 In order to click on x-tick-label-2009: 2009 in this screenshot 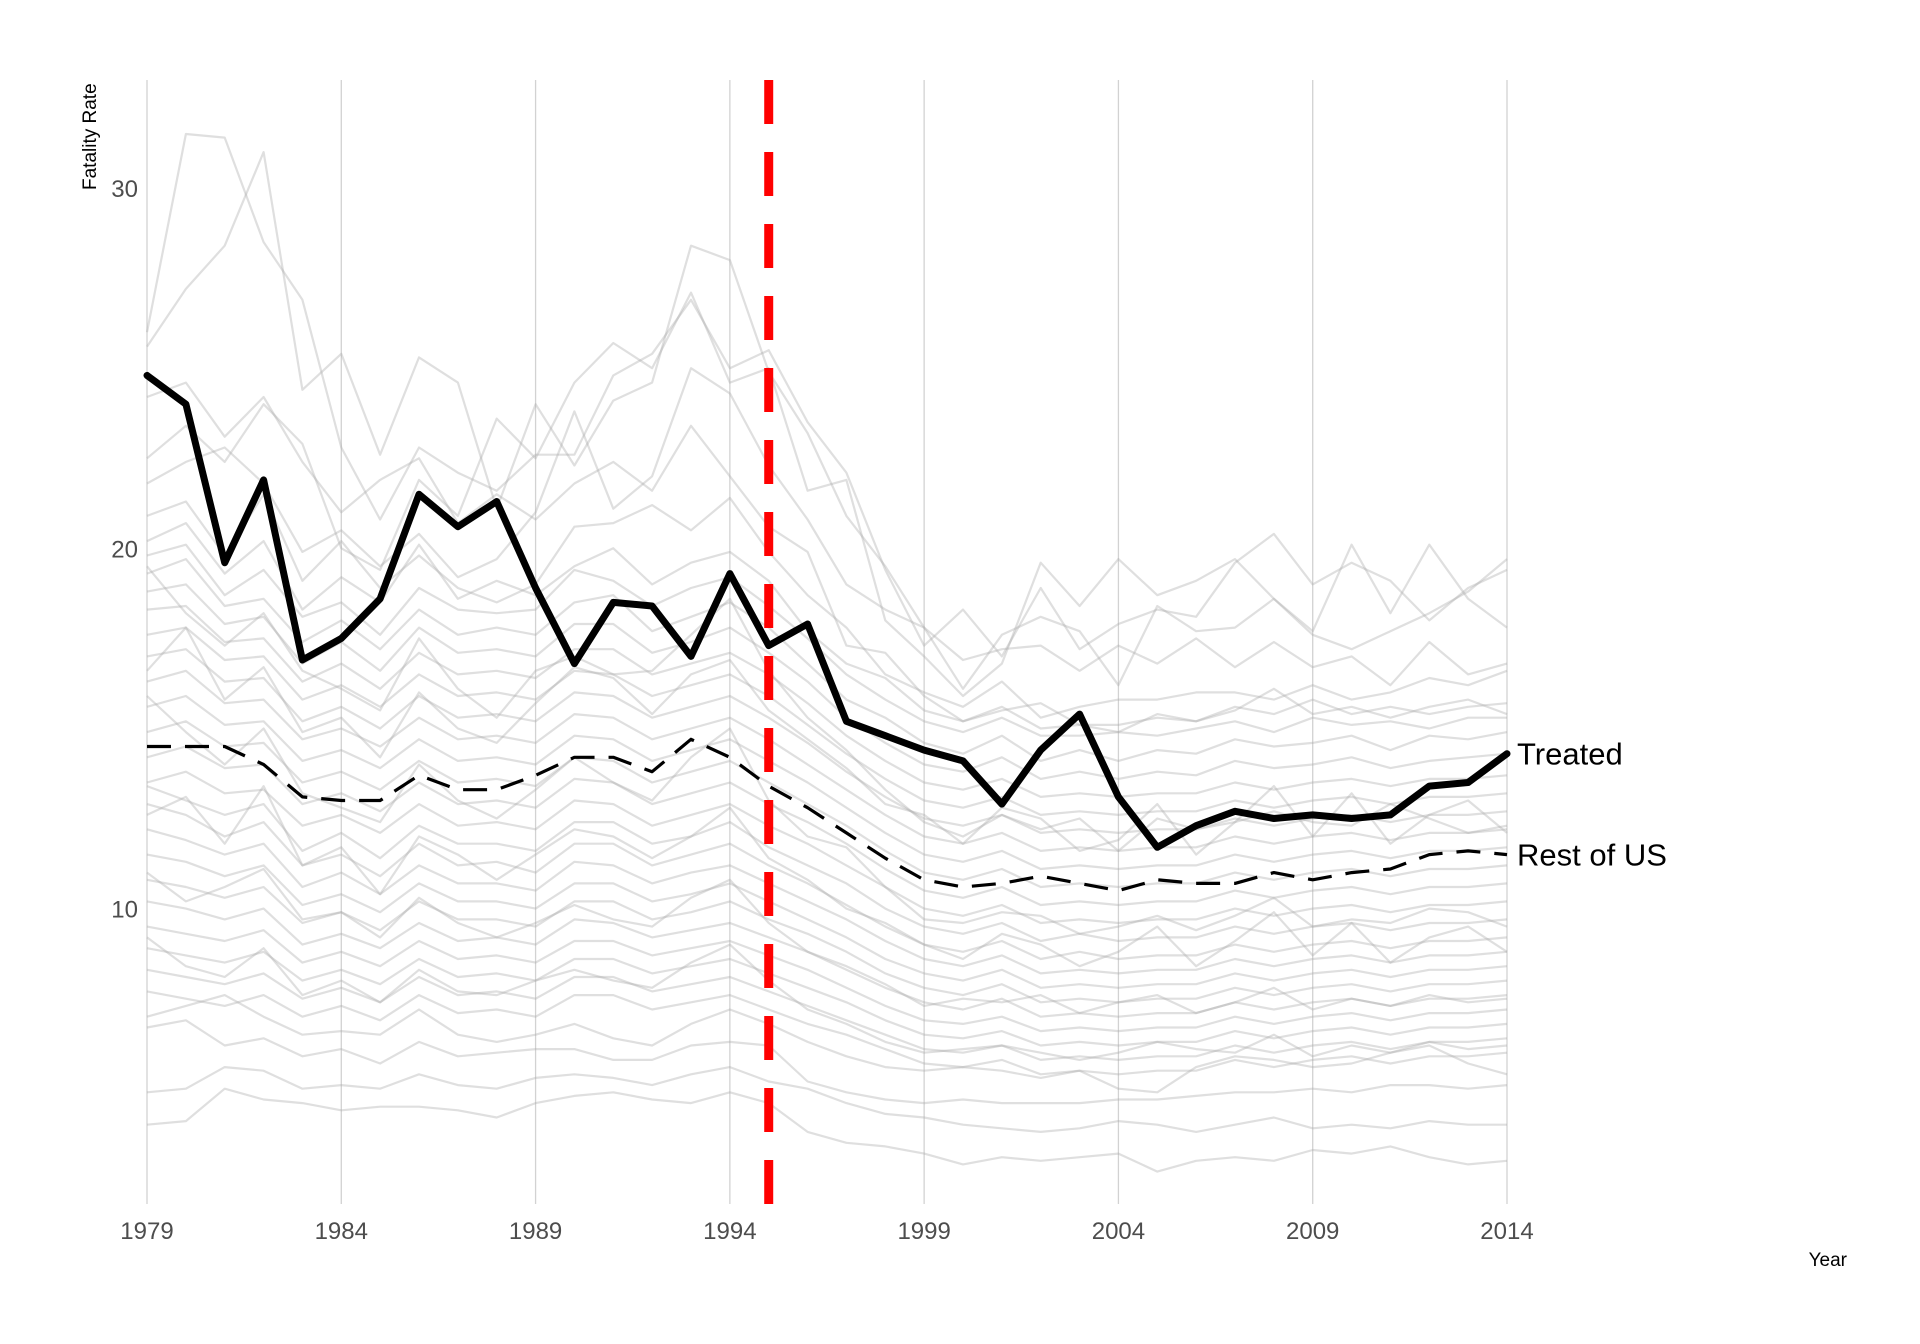, I will do `click(1312, 1231)`.